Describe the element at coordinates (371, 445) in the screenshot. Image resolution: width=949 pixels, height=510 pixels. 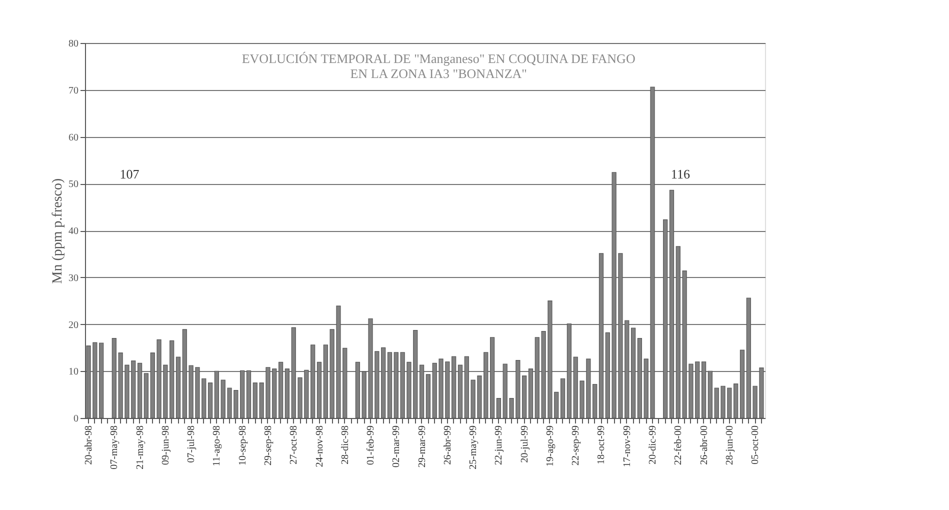
I see `x-tick-label: 01-feb-99` at that location.